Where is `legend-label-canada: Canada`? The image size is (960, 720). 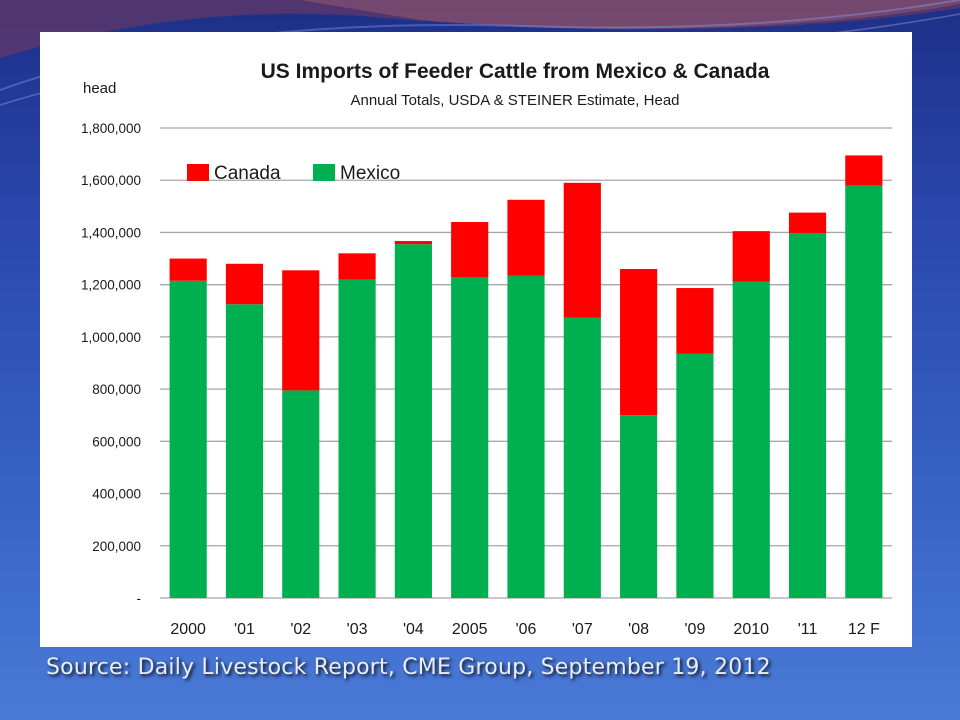
legend-label-canada: Canada is located at coordinates (247, 173).